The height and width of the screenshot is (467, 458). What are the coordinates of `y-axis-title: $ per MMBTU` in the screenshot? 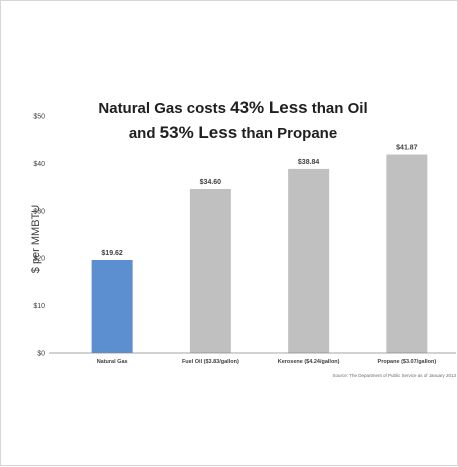 It's located at (36, 239).